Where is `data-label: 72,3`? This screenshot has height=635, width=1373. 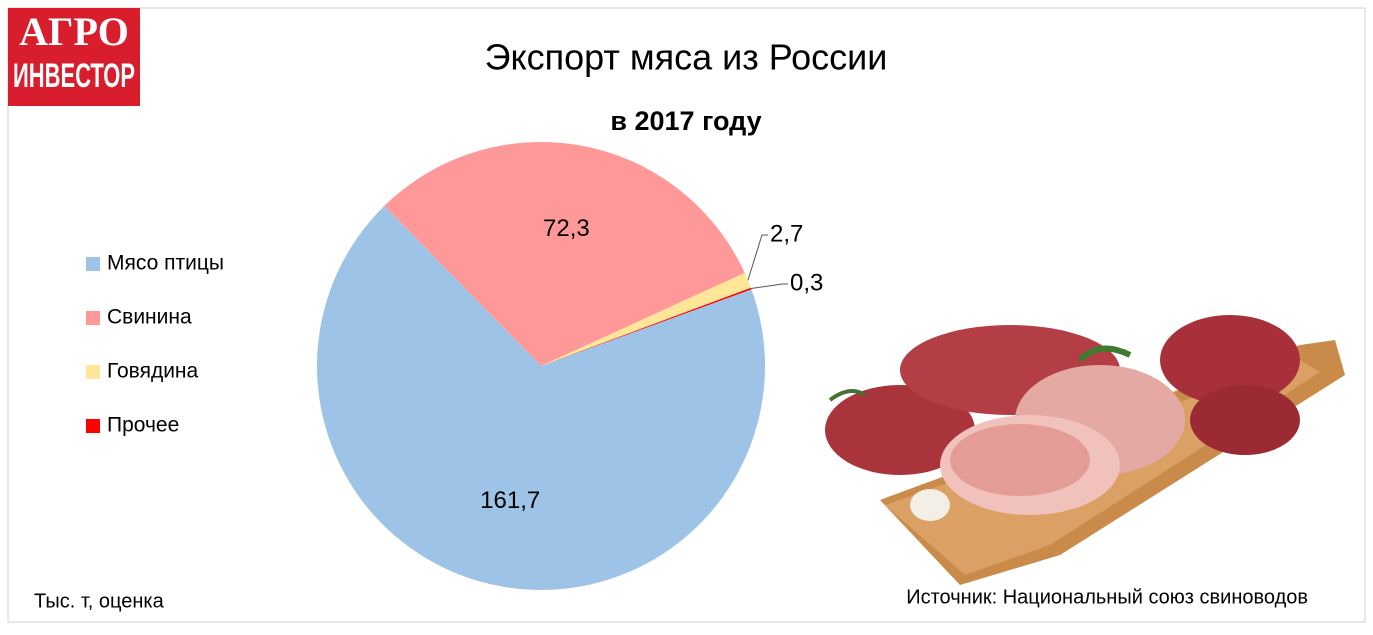
data-label: 72,3 is located at coordinates (566, 228).